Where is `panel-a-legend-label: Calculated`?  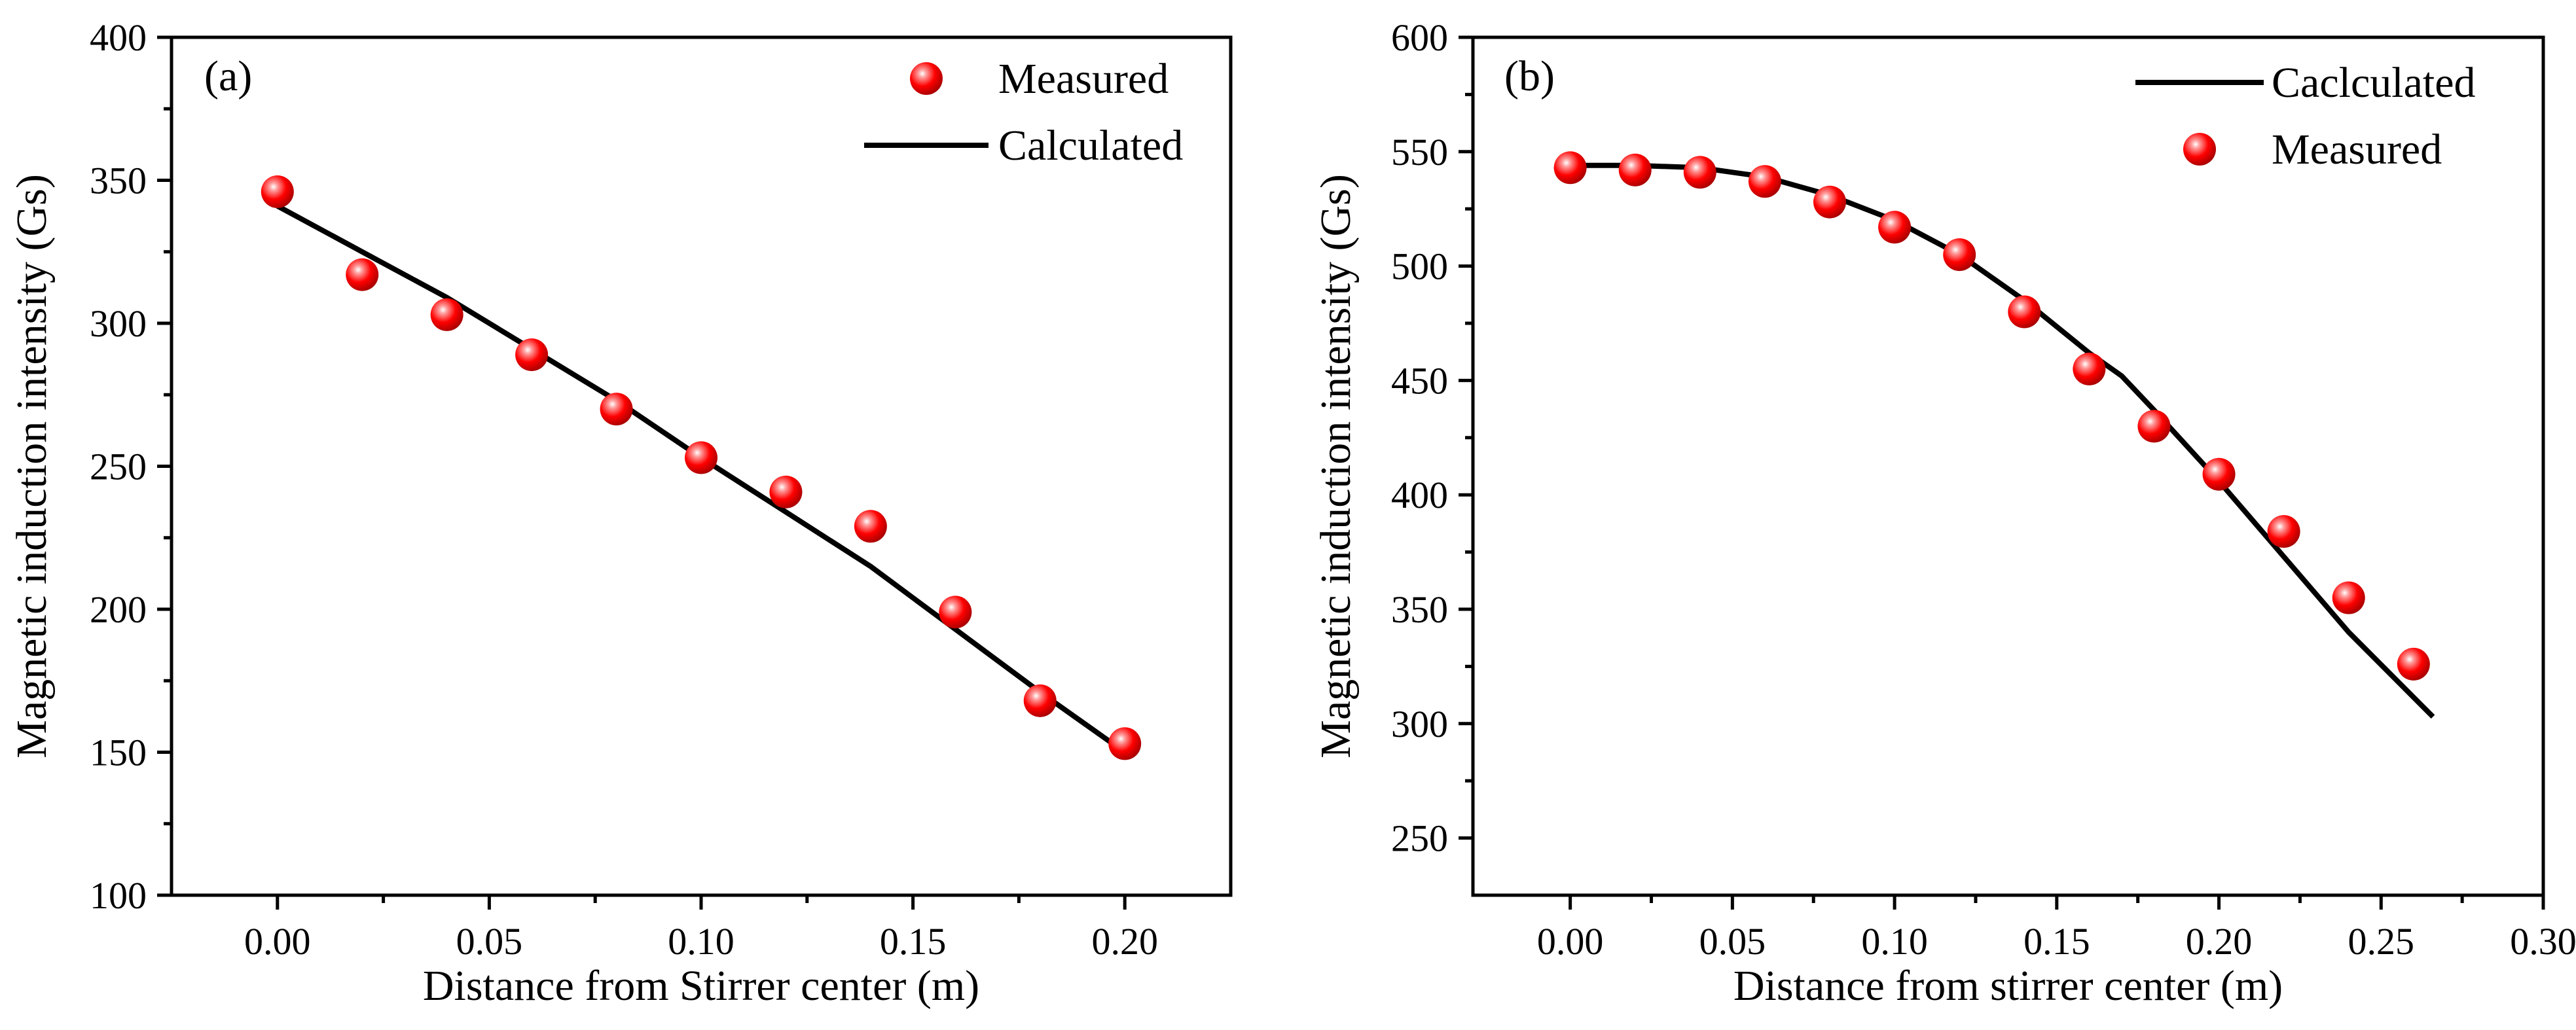
panel-a-legend-label: Calculated is located at coordinates (1090, 145).